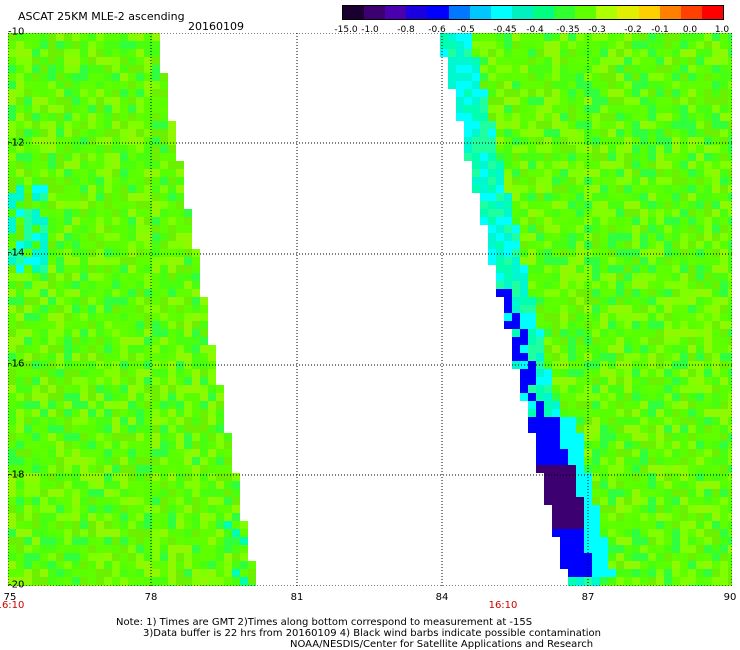 This screenshot has width=740, height=650. I want to click on time-label: 16:10, so click(12, 605).